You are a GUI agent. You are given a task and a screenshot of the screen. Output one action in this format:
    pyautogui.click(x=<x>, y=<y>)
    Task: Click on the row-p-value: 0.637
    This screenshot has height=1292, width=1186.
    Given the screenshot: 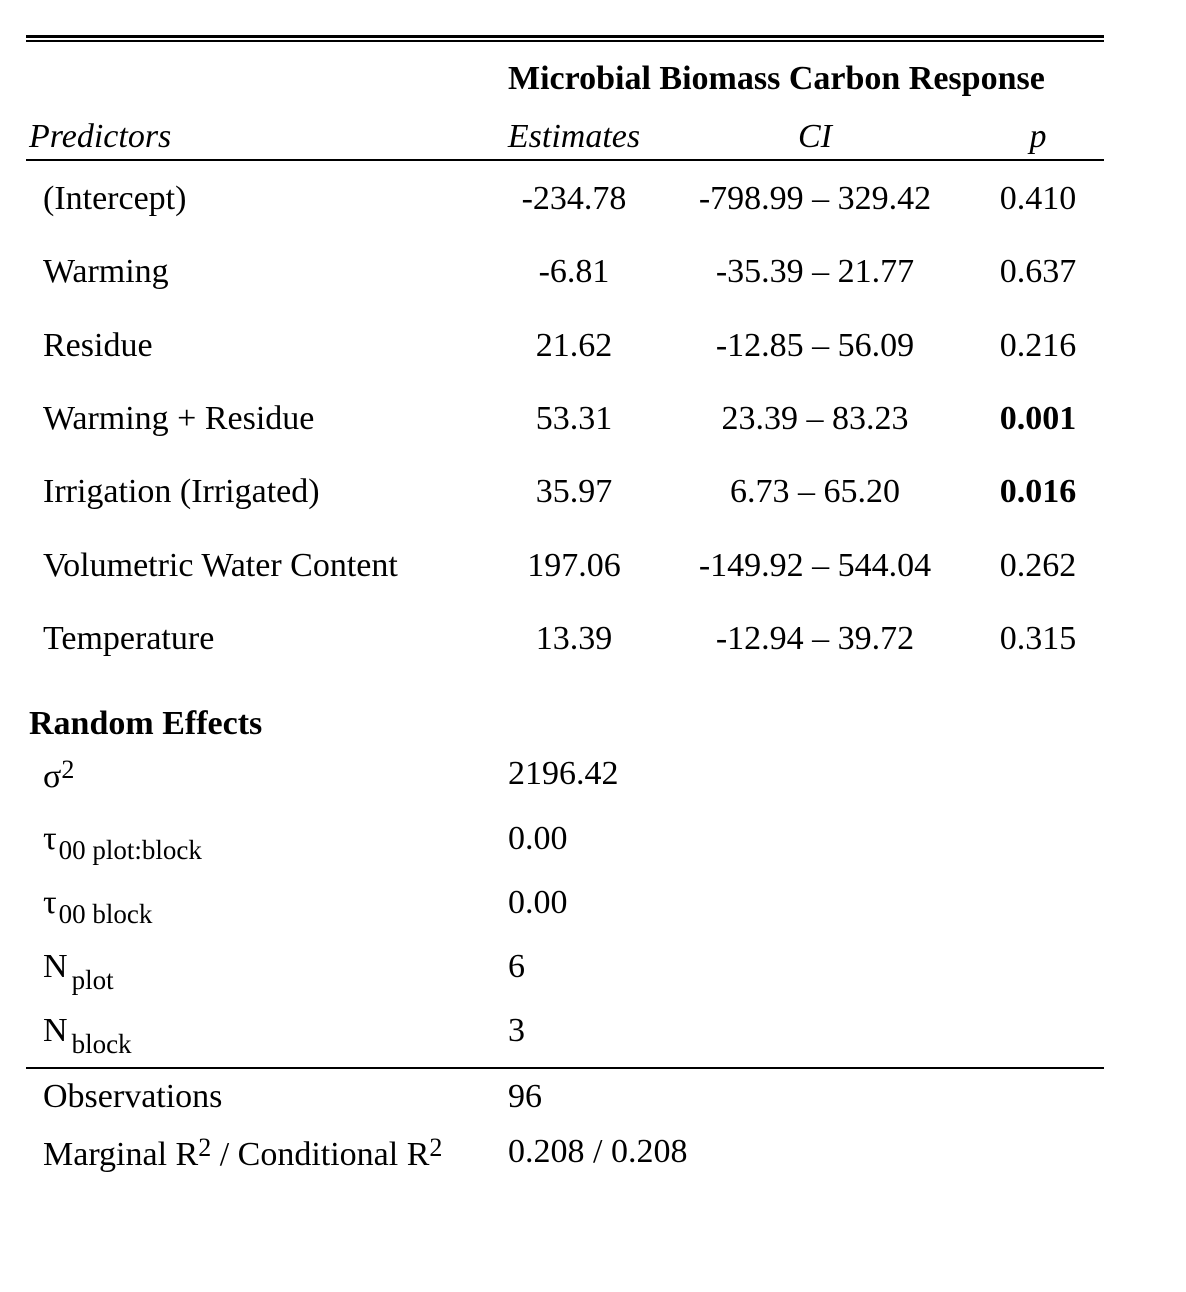 What is the action you would take?
    pyautogui.click(x=1038, y=271)
    